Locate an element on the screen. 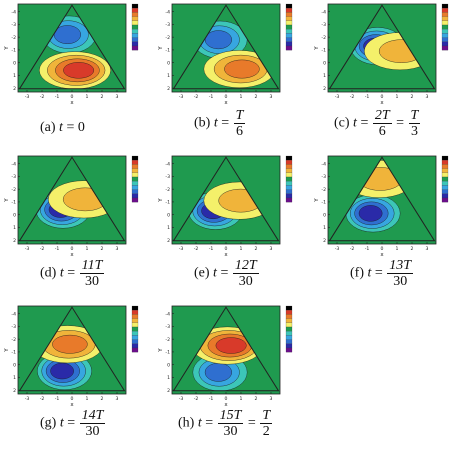 This screenshot has height=451, width=474. time-fraction: 2T 6 is located at coordinates (382, 123).